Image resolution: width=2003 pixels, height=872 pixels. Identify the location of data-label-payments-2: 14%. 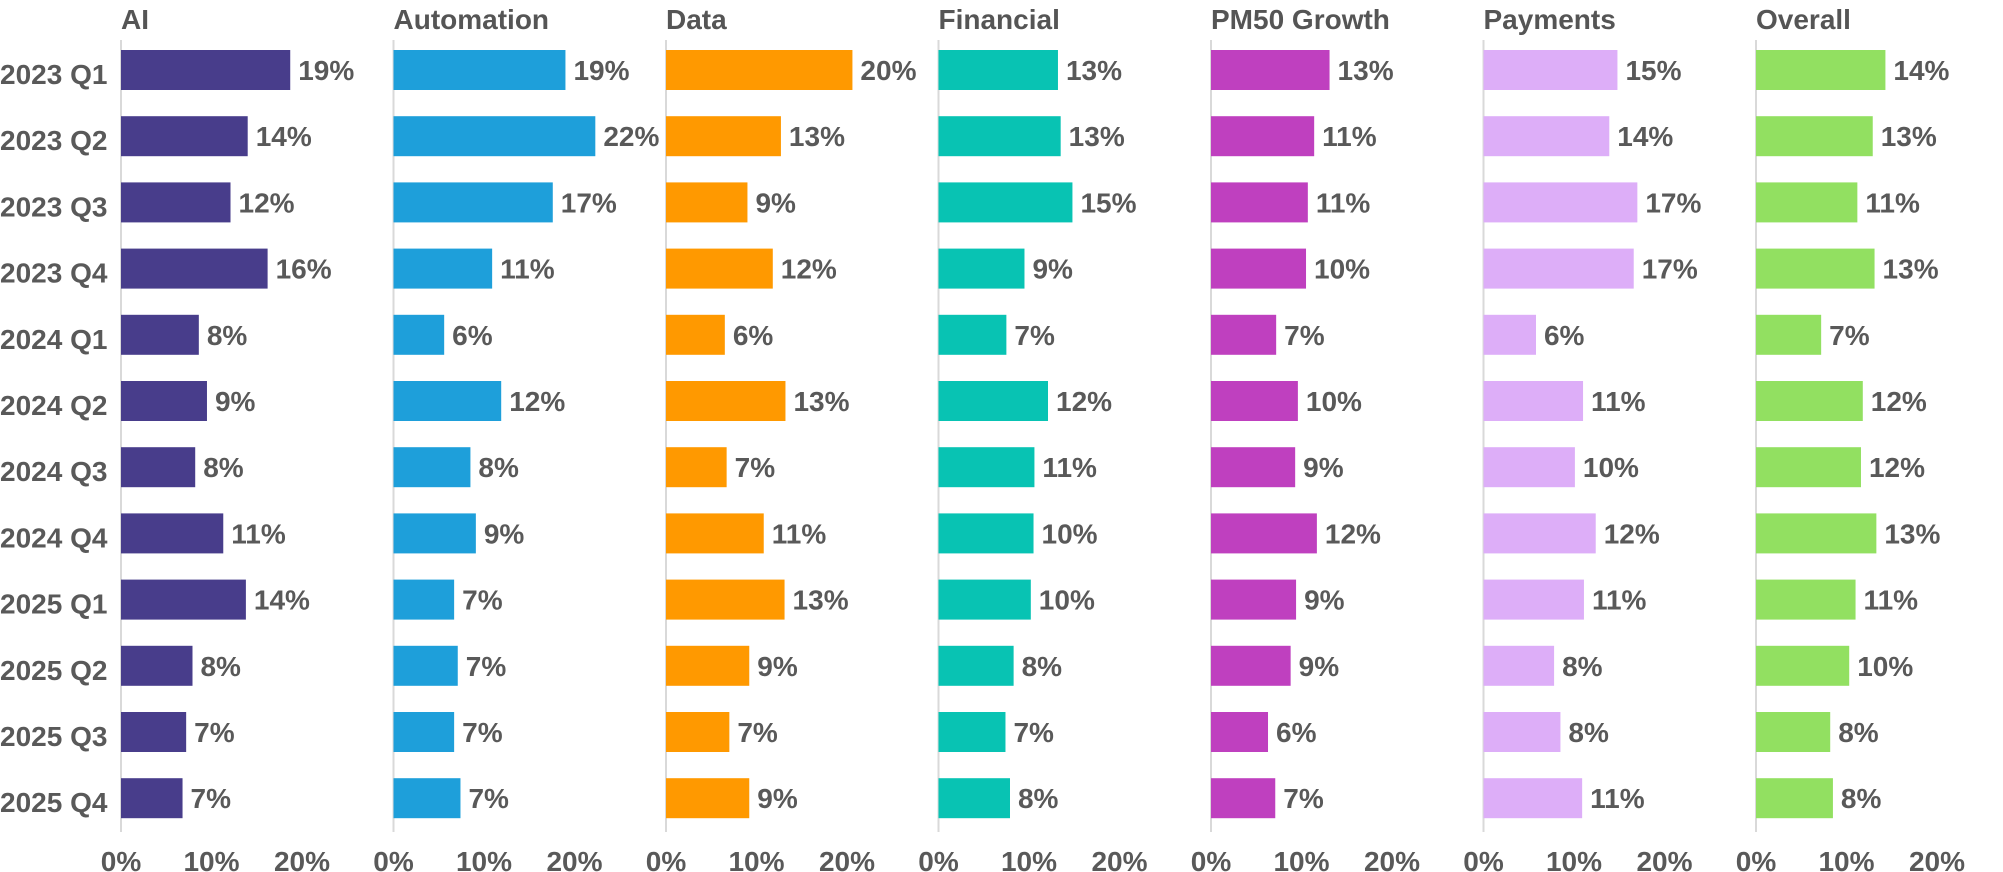
(1645, 136).